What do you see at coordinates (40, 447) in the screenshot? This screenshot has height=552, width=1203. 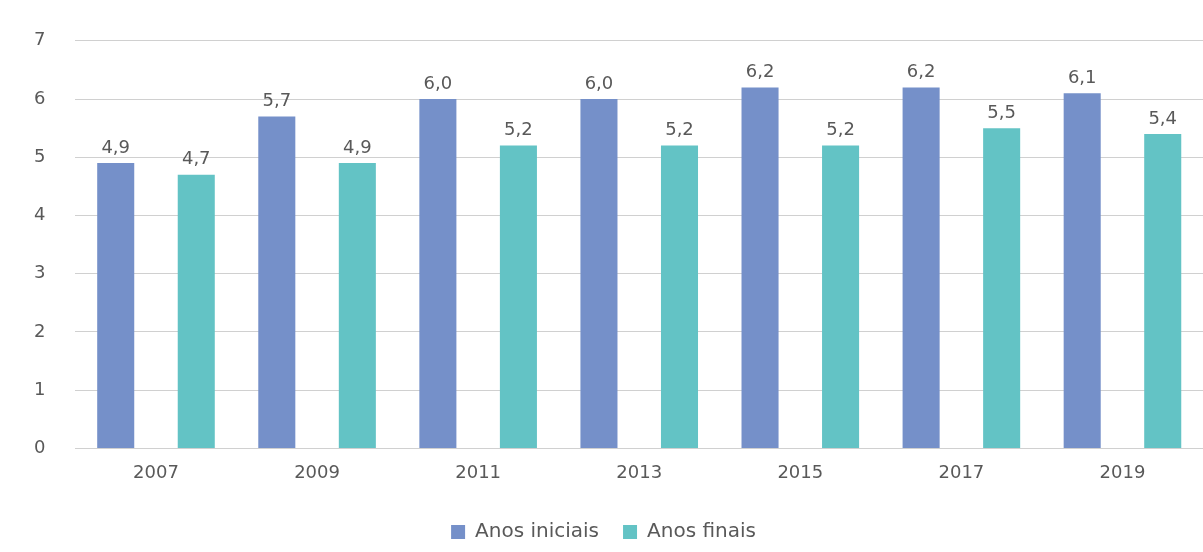 I see `y-tick-label: 0` at bounding box center [40, 447].